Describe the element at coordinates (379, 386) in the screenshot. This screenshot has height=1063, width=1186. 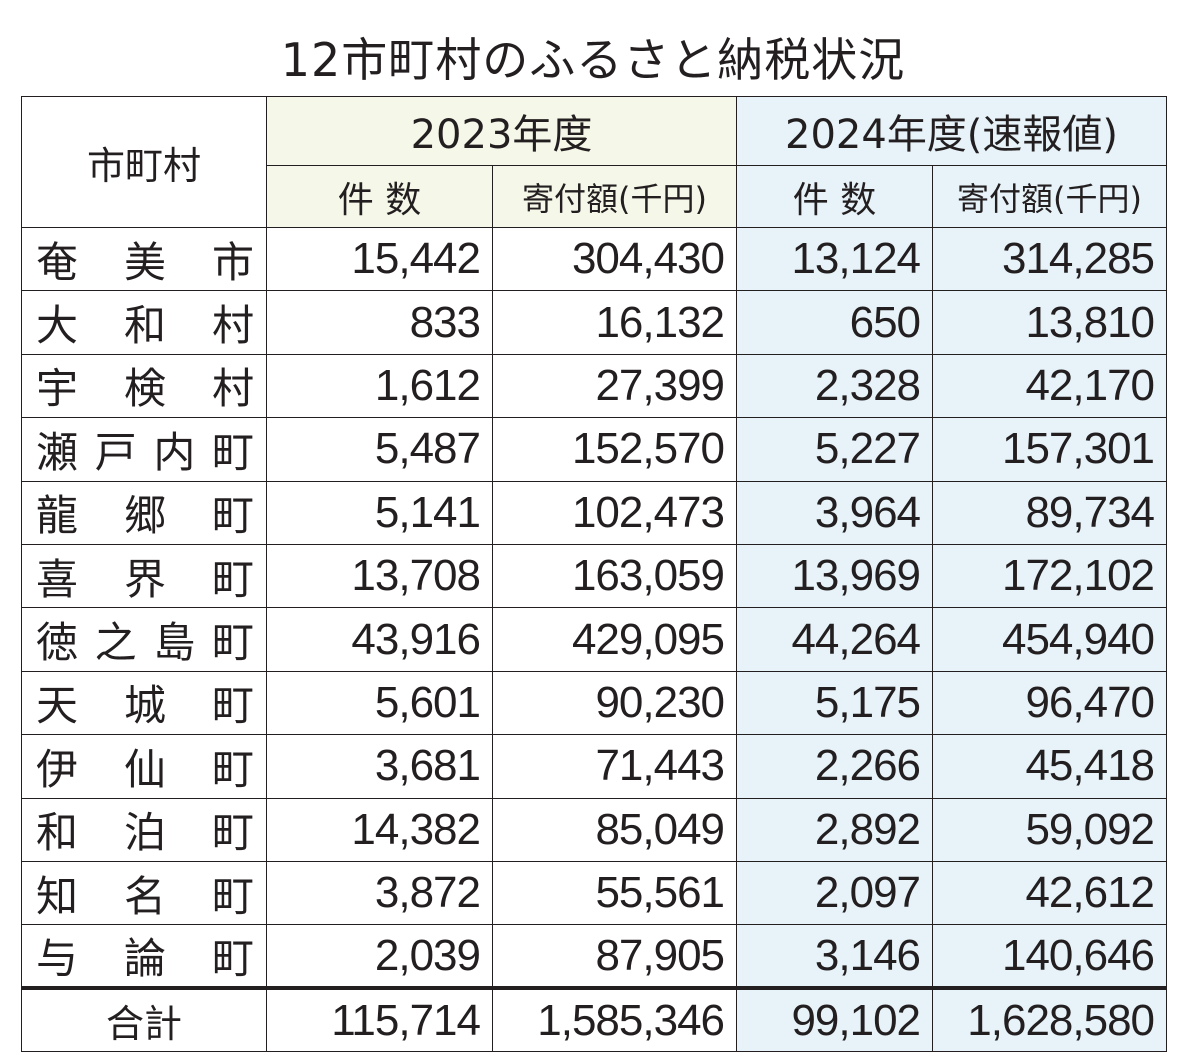
I see `count-2023-cell: 1,612` at that location.